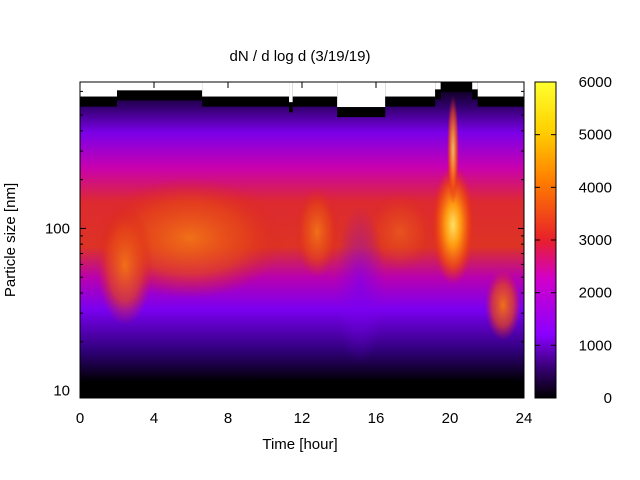 This screenshot has width=640, height=480. Describe the element at coordinates (80, 418) in the screenshot. I see `x-tick-label: 0` at that location.